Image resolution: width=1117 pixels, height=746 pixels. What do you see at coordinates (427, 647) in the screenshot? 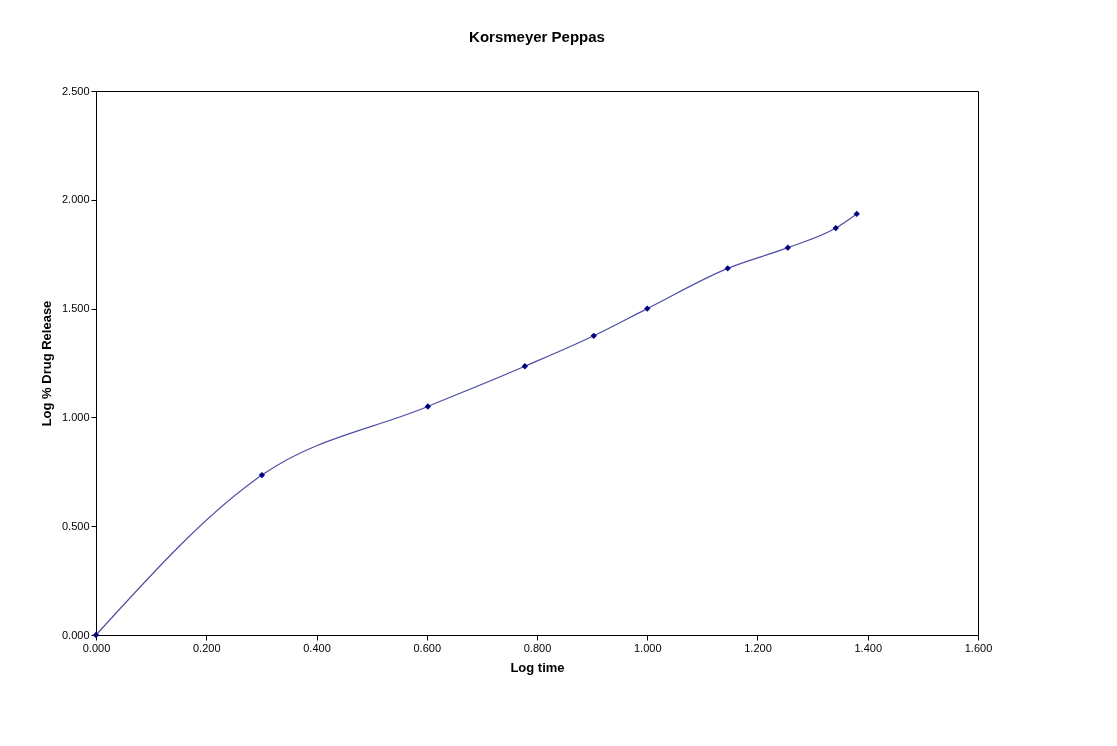
I see `x-tick-label: 0.600` at bounding box center [427, 647].